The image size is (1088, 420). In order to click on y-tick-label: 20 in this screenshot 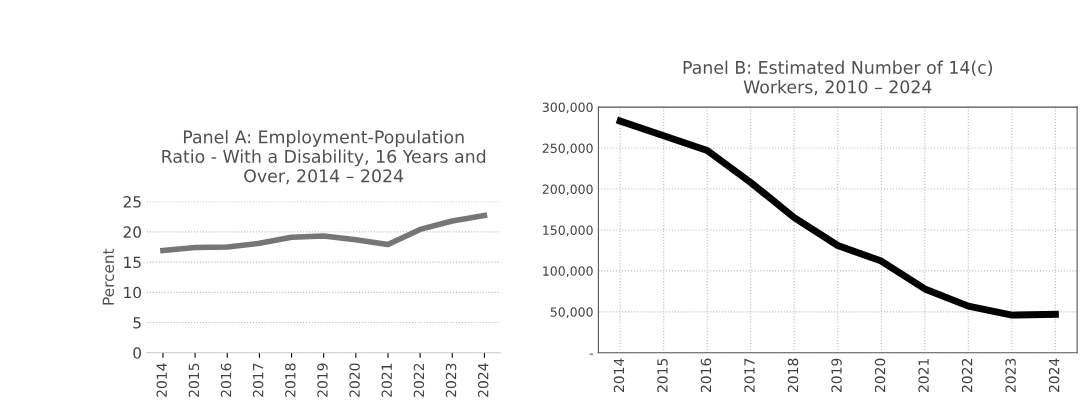, I will do `click(132, 232)`.